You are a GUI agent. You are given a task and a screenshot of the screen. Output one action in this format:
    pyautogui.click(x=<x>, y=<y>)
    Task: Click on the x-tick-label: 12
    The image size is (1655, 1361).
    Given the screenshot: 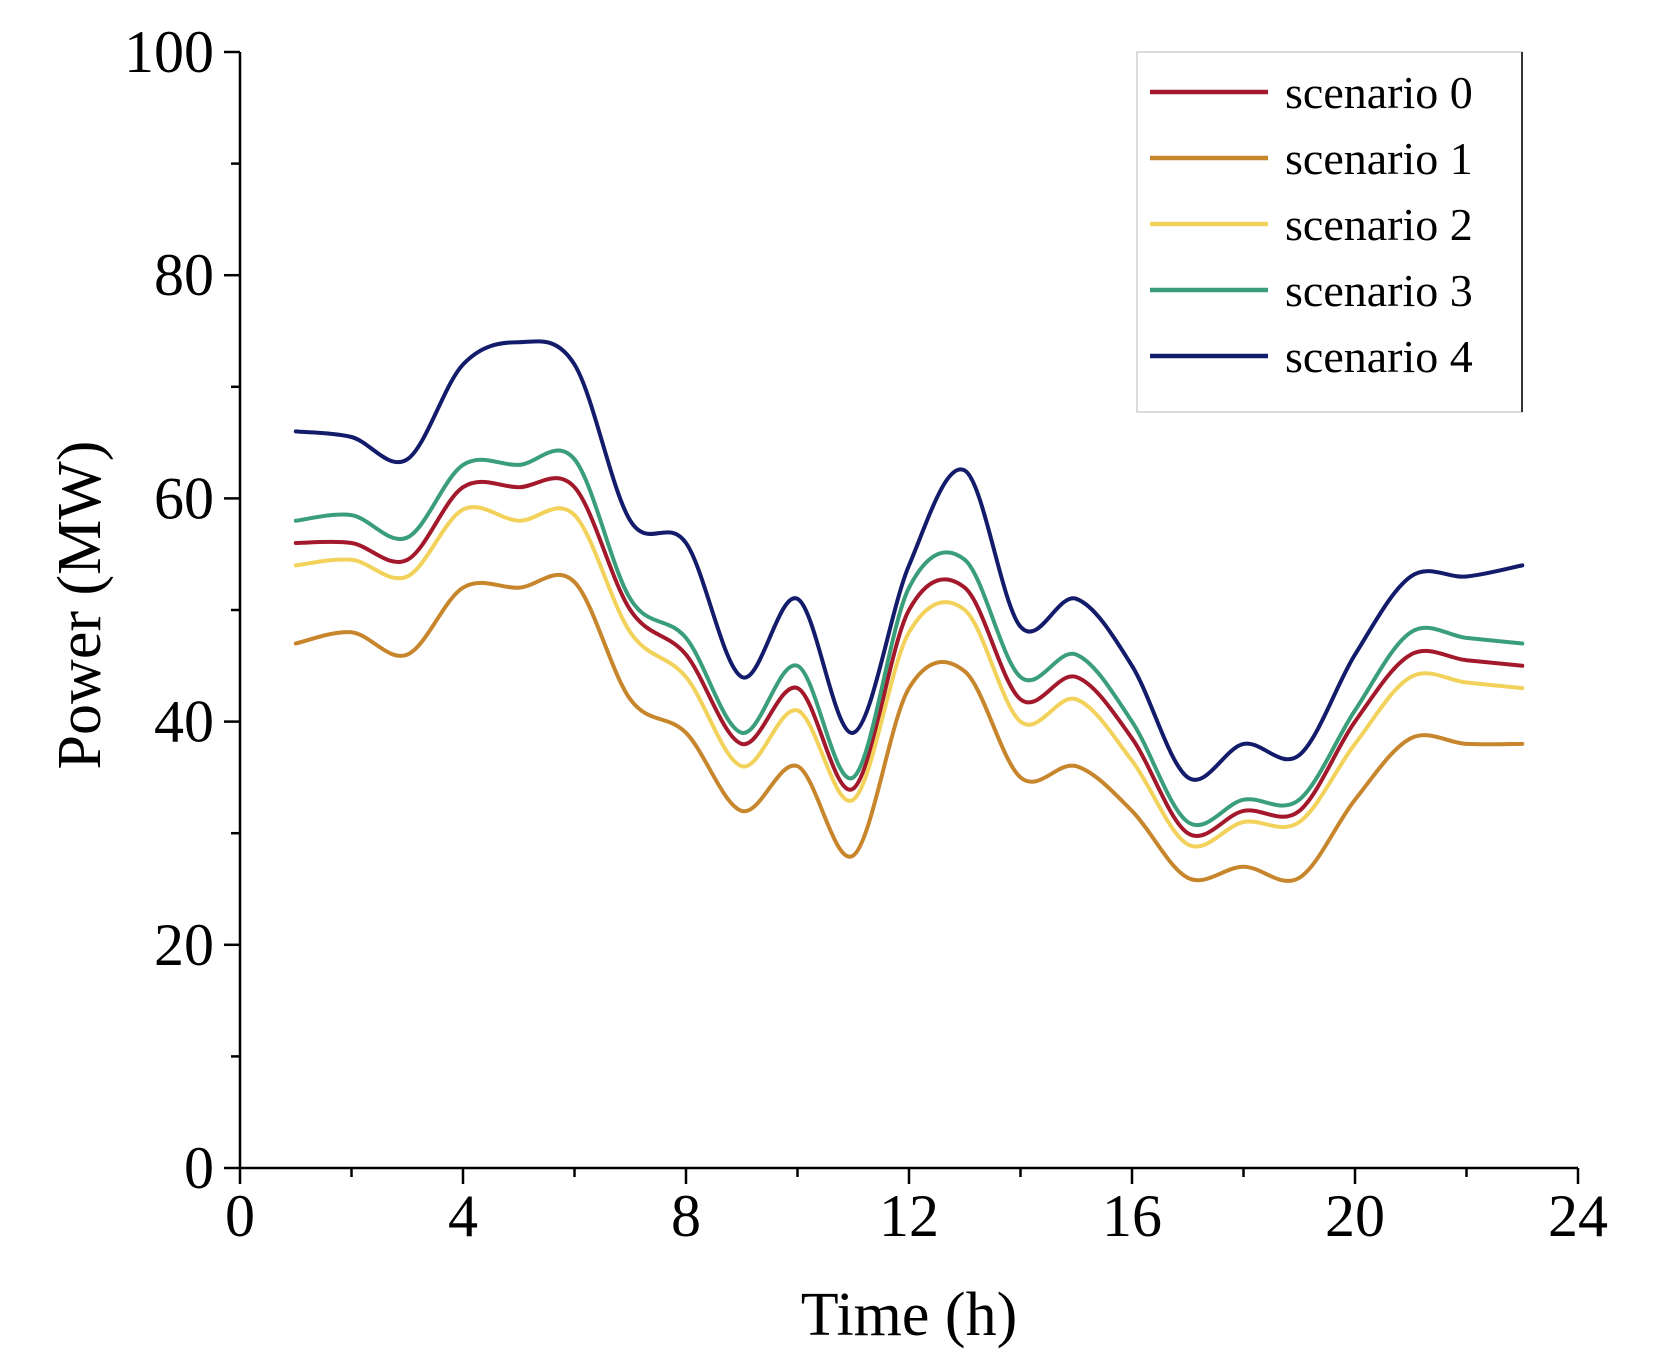 What is the action you would take?
    pyautogui.click(x=909, y=1216)
    